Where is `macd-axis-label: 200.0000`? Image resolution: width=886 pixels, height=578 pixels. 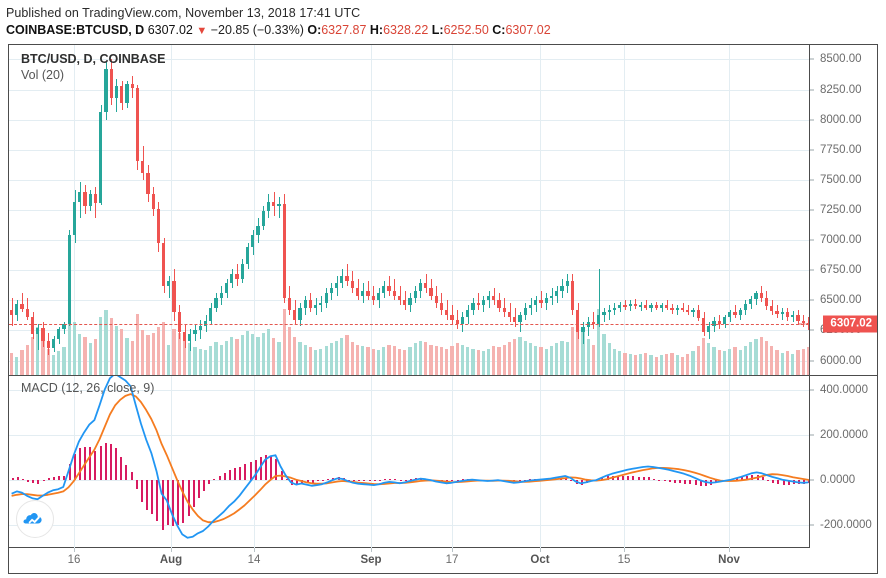
macd-axis-label: 200.0000 is located at coordinates (844, 434).